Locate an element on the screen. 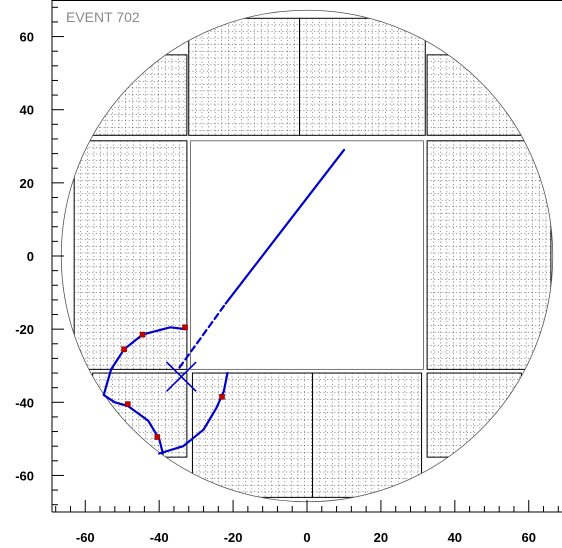 The image size is (562, 548). x-tick-label: 0 is located at coordinates (306, 537).